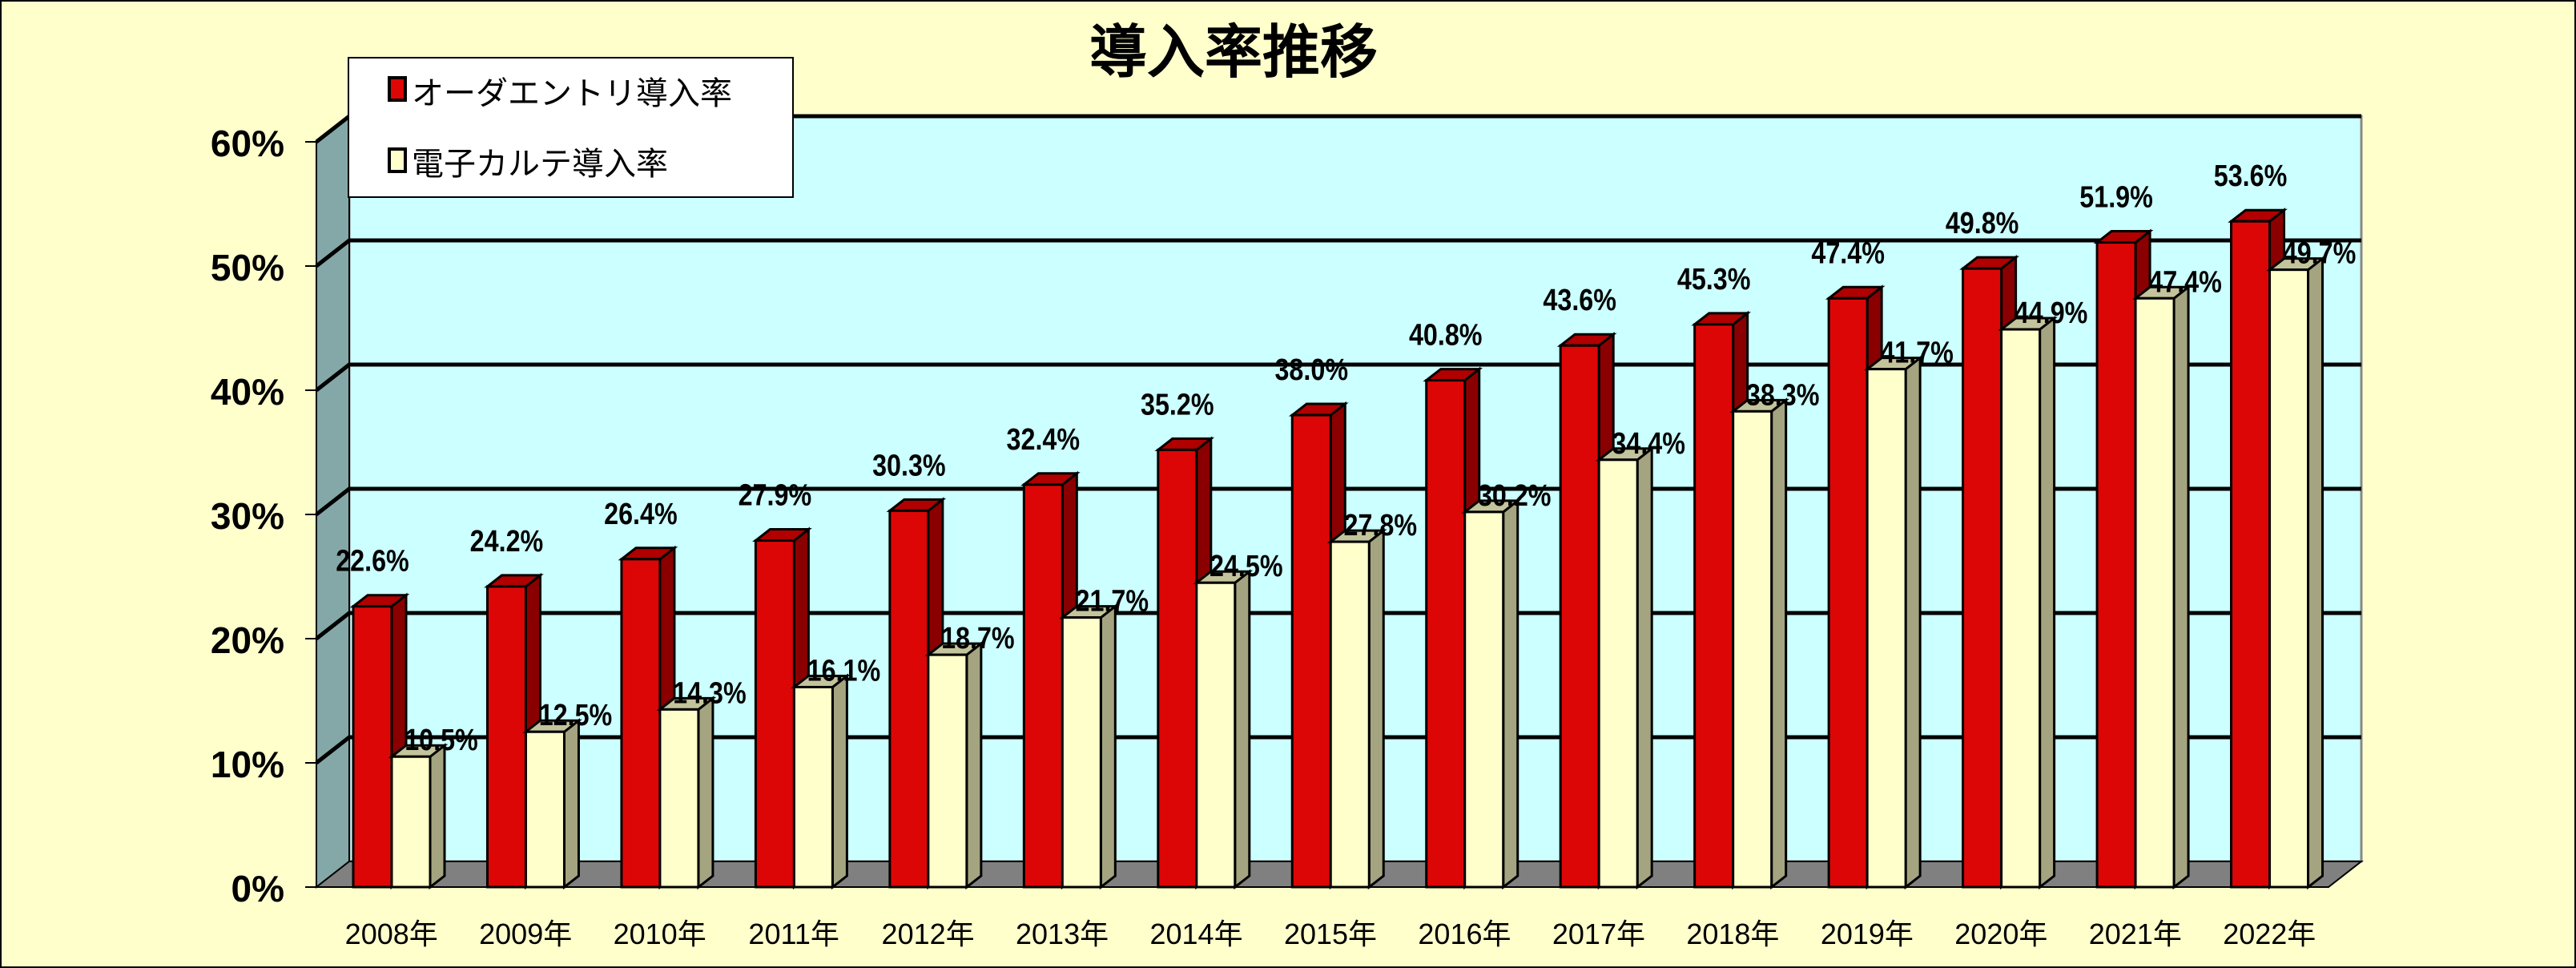  Describe the element at coordinates (641, 514) in the screenshot. I see `data-label: 26.4%` at that location.